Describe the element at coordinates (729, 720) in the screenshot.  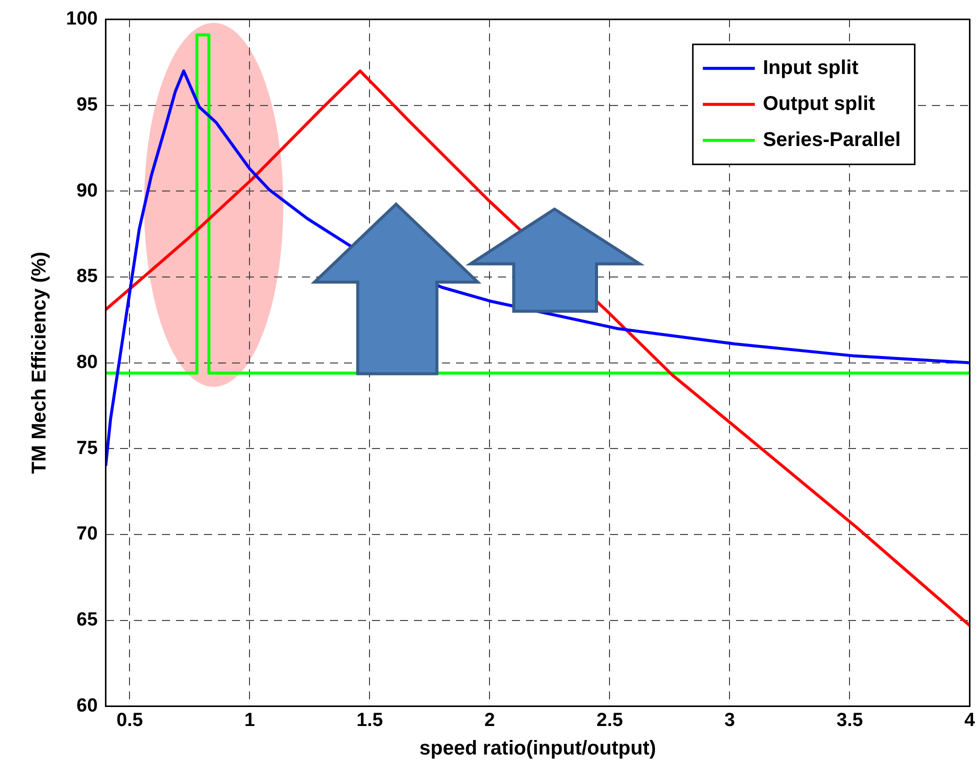
I see `x-tick-label: 3` at that location.